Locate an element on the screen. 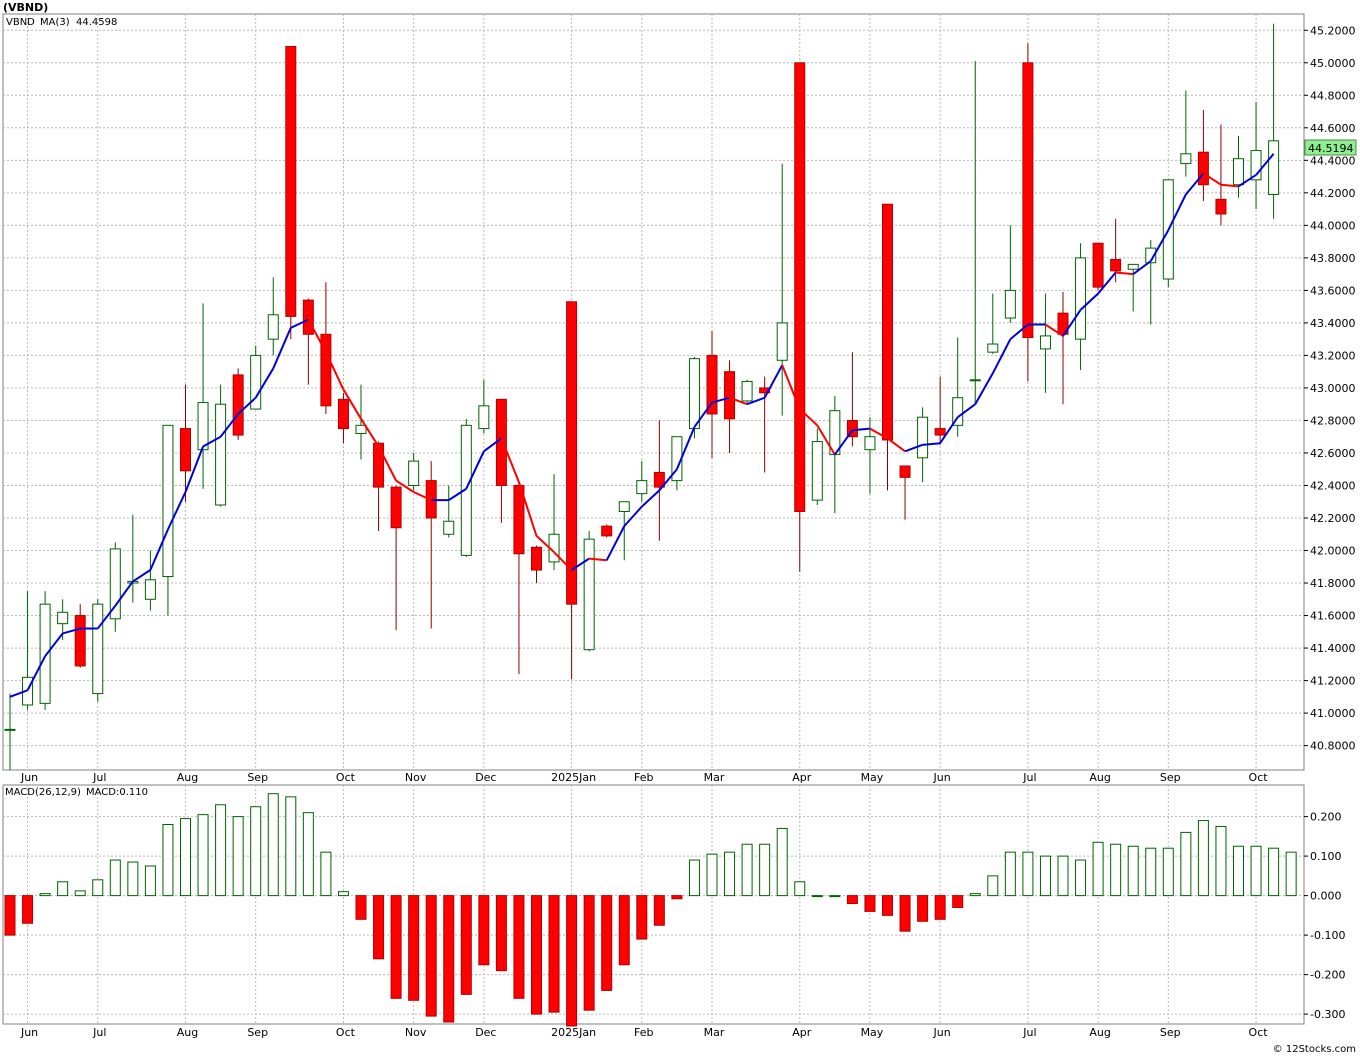 The width and height of the screenshot is (1360, 1056). macd-month-label: Aug is located at coordinates (187, 1032).